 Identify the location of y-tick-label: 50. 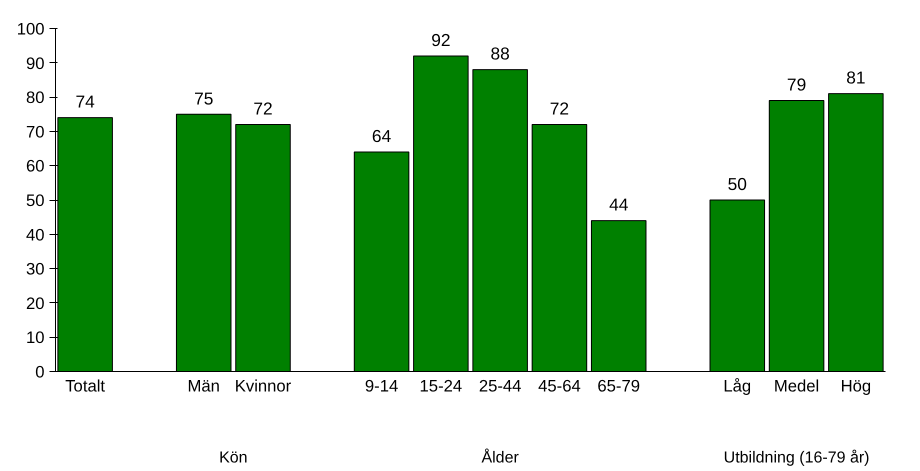
(35, 200).